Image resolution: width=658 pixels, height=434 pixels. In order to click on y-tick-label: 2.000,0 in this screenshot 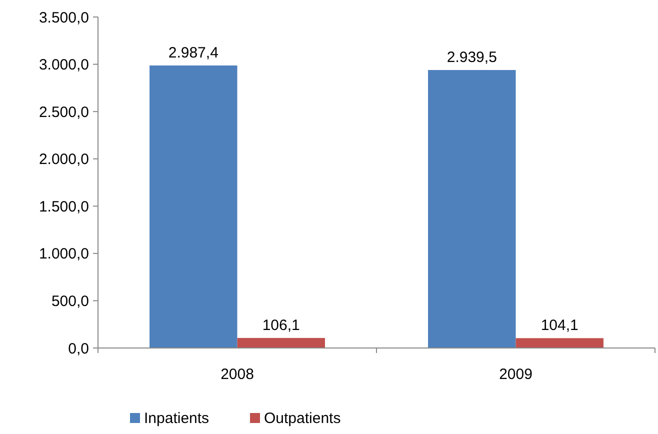, I will do `click(63, 159)`.